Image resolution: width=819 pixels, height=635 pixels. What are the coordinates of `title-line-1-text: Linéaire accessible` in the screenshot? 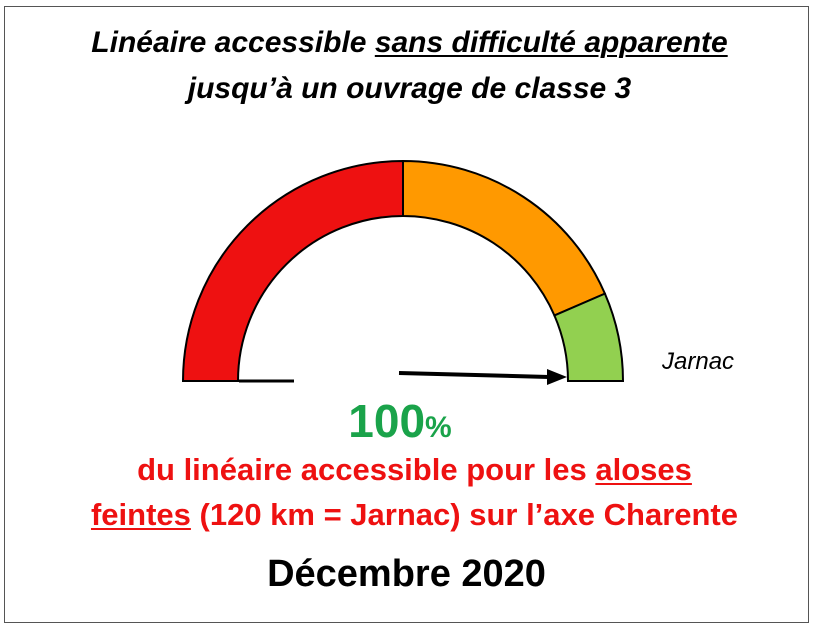 It's located at (233, 42).